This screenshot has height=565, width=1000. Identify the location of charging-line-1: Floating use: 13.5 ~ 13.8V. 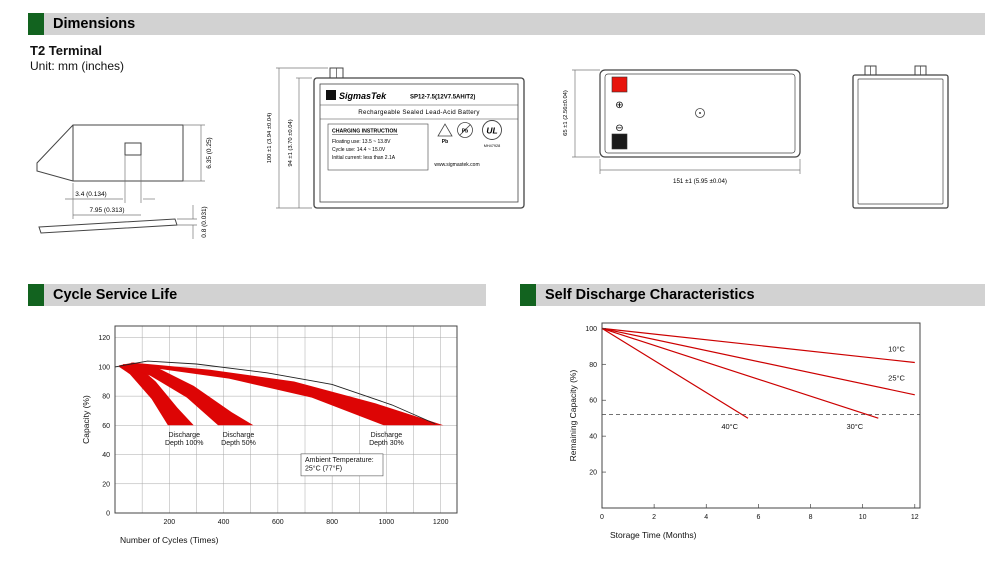
(361, 142).